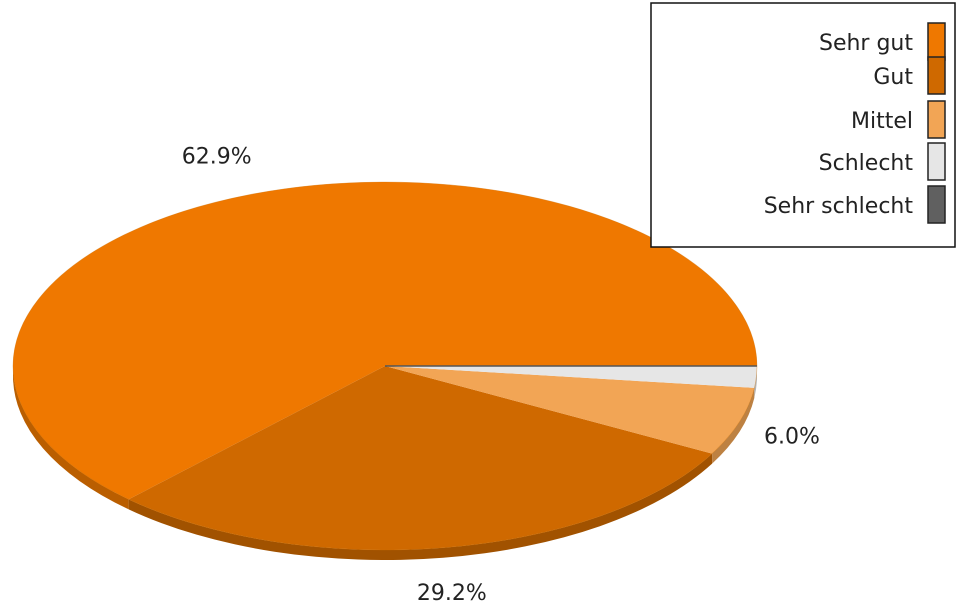 The width and height of the screenshot is (958, 609). What do you see at coordinates (571, 377) in the screenshot?
I see `pie-slice-schlecht` at bounding box center [571, 377].